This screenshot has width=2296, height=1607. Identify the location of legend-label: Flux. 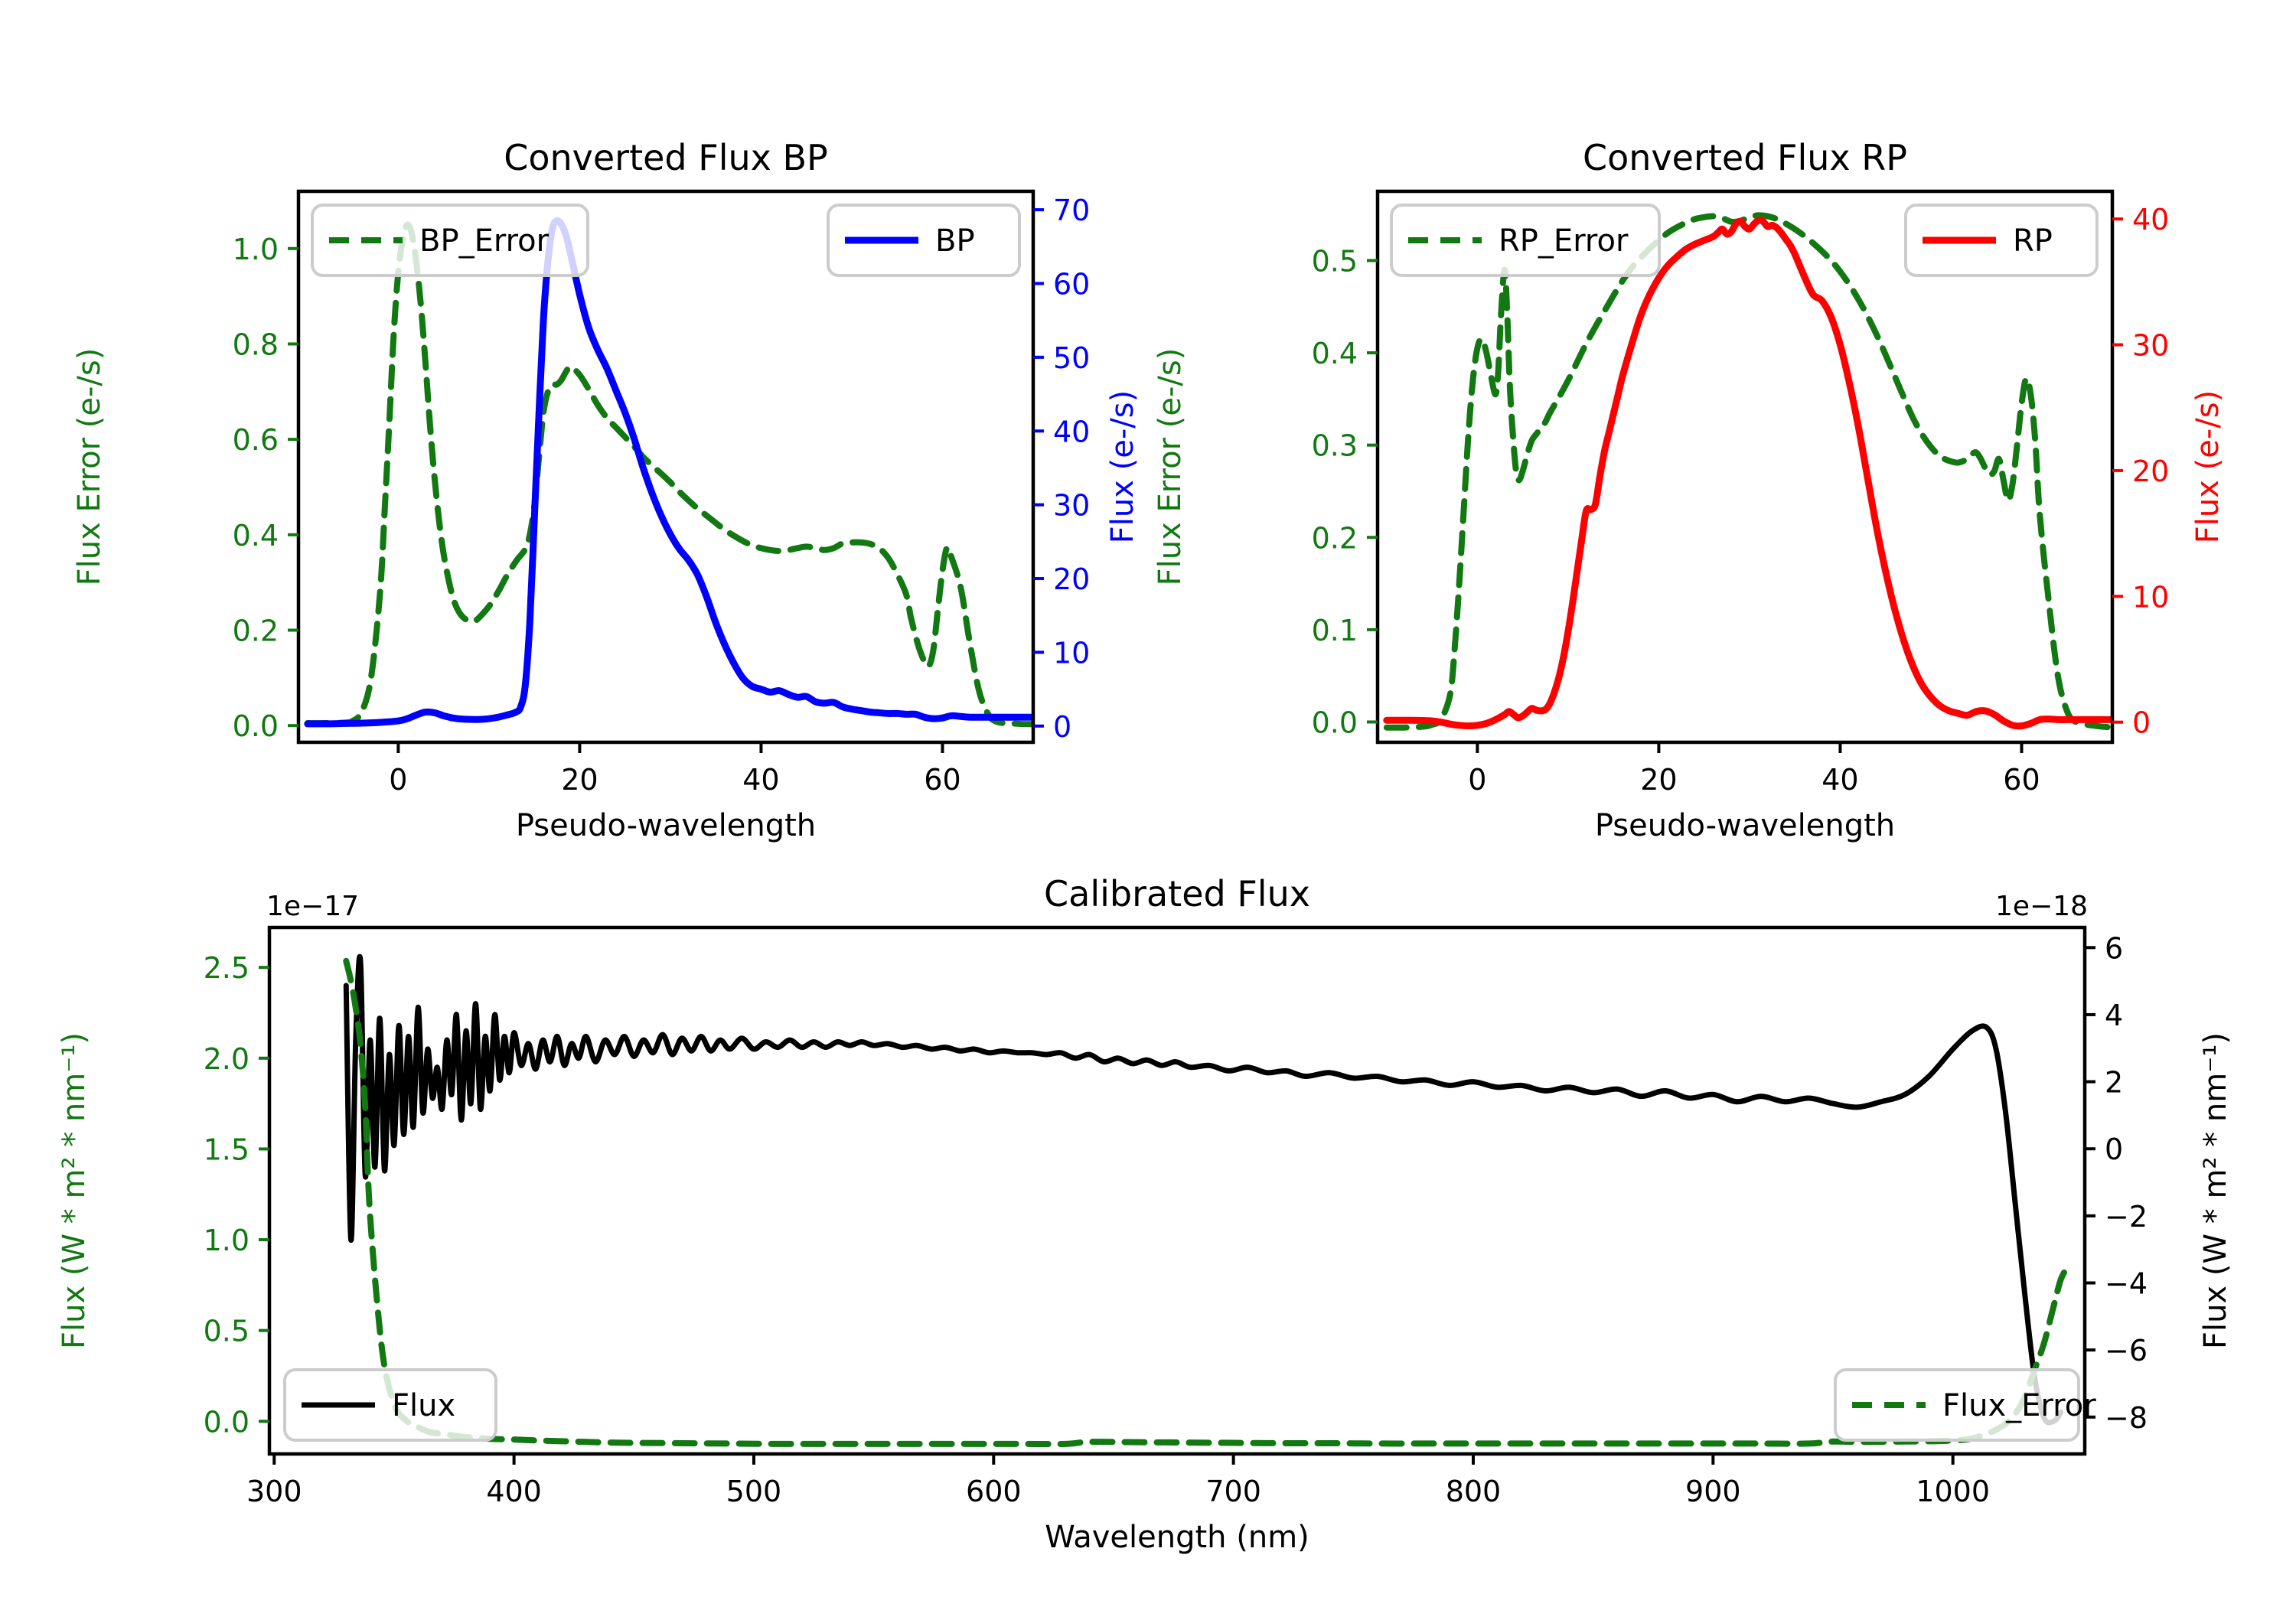
(423, 1405).